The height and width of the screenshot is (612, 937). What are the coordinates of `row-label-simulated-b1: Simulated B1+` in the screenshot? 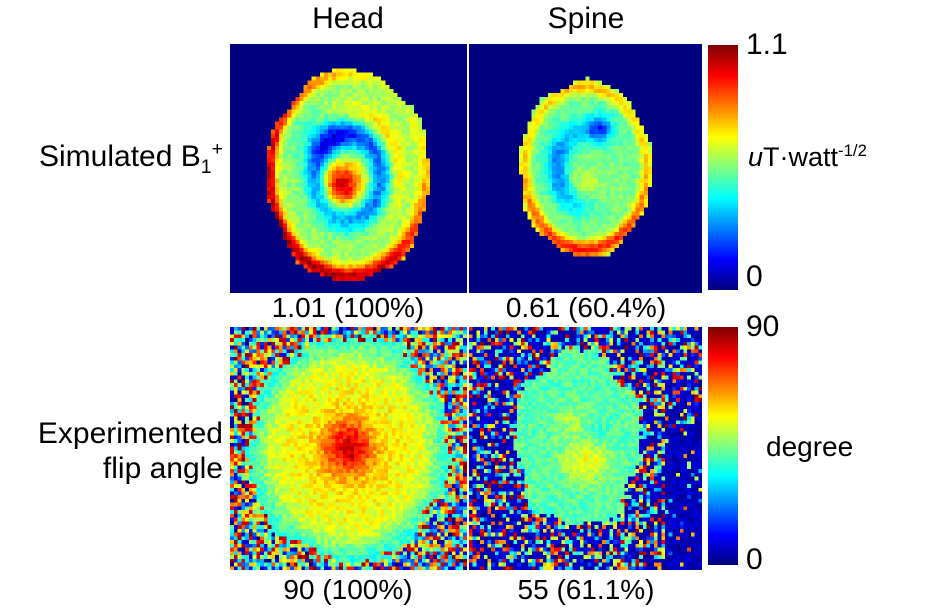 It's located at (111, 158).